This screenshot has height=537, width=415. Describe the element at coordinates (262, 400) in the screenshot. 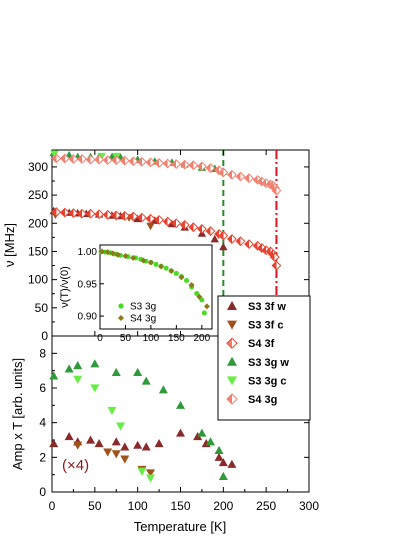

I see `legend-label: S4 3g` at that location.